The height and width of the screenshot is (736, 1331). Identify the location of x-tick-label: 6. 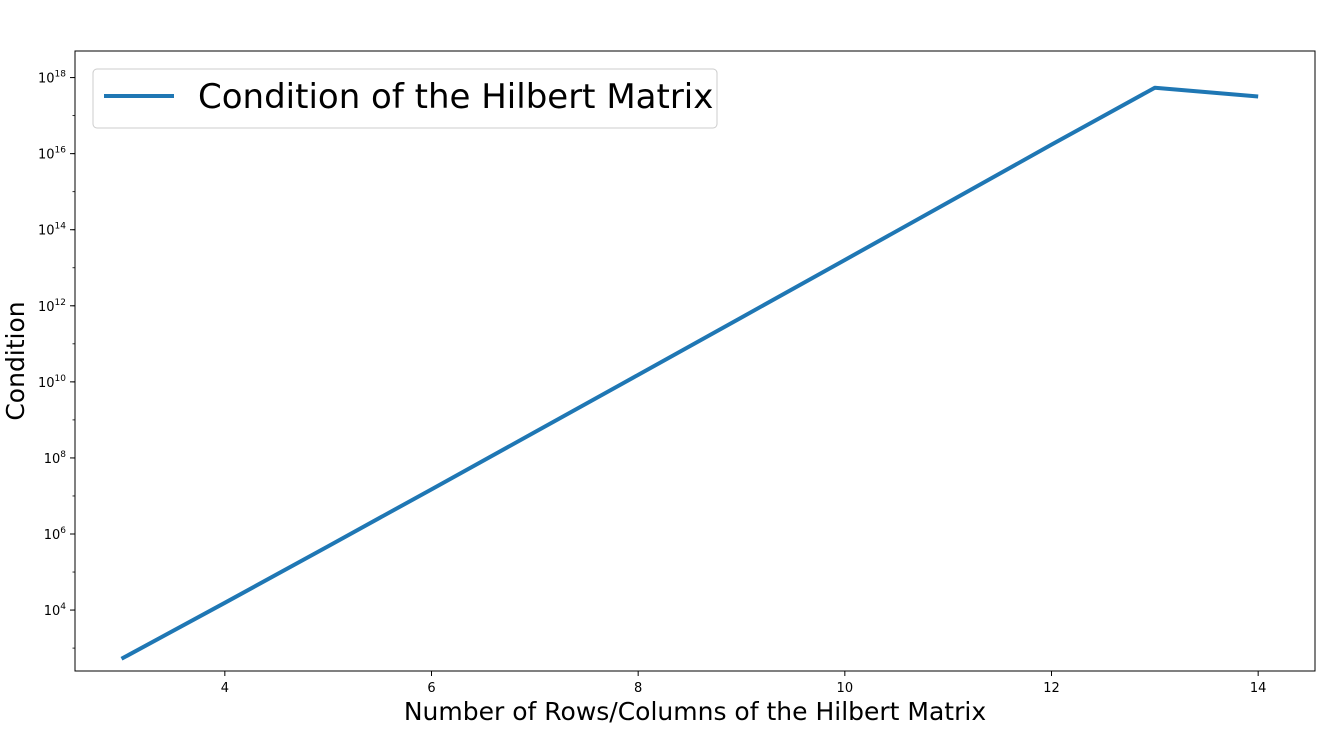
(431, 688).